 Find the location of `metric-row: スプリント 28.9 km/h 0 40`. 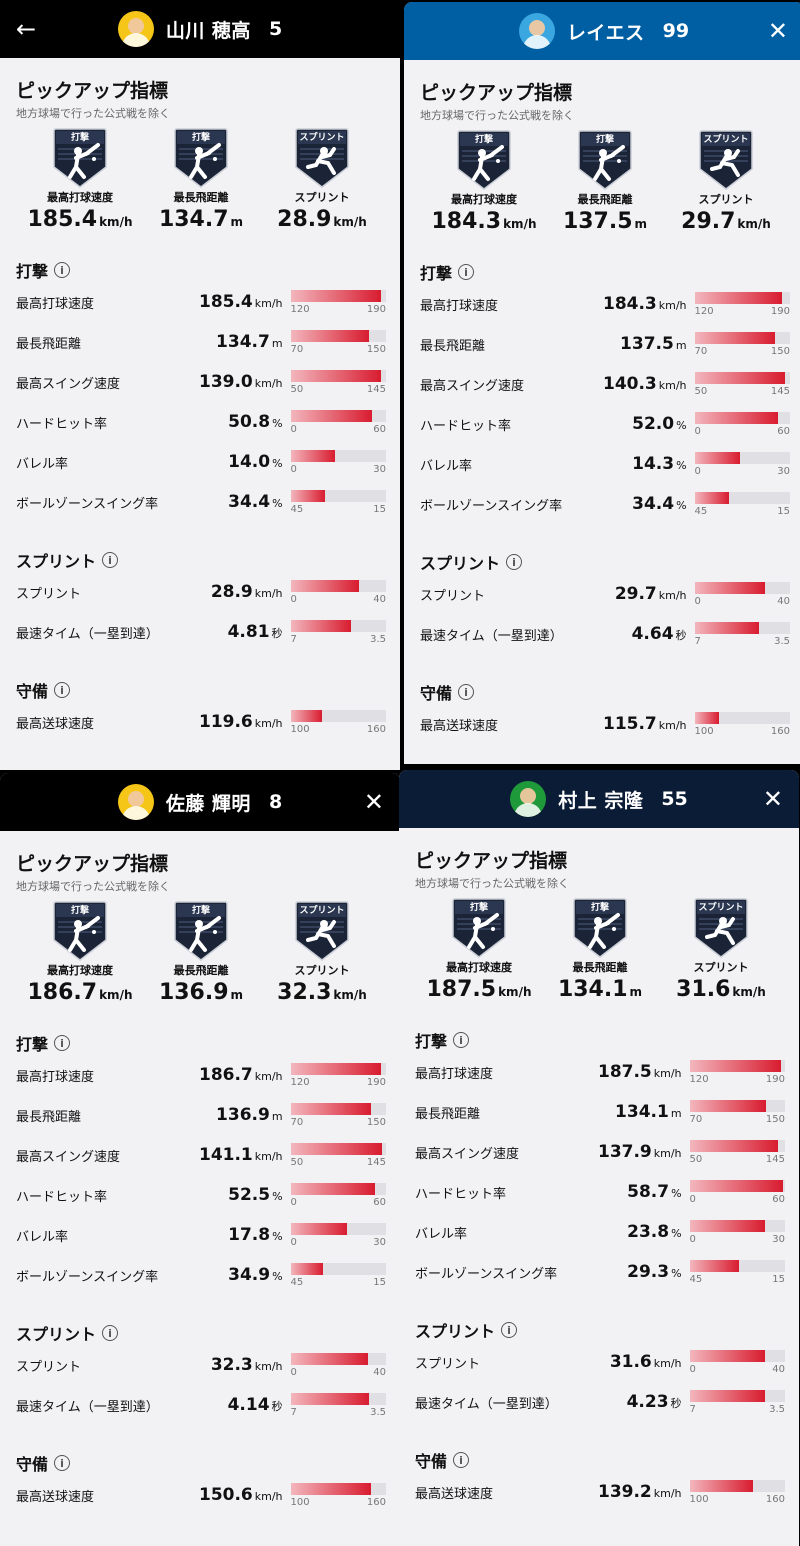

metric-row: スプリント 28.9 km/h 0 40 is located at coordinates (201, 592).